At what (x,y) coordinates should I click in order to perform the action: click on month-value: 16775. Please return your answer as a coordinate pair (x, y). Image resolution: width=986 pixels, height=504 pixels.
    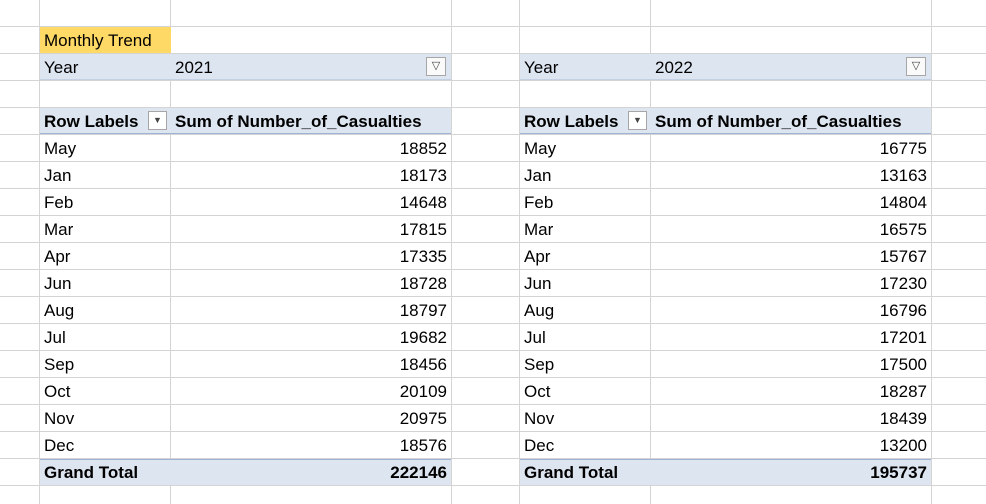
    Looking at the image, I should click on (903, 148).